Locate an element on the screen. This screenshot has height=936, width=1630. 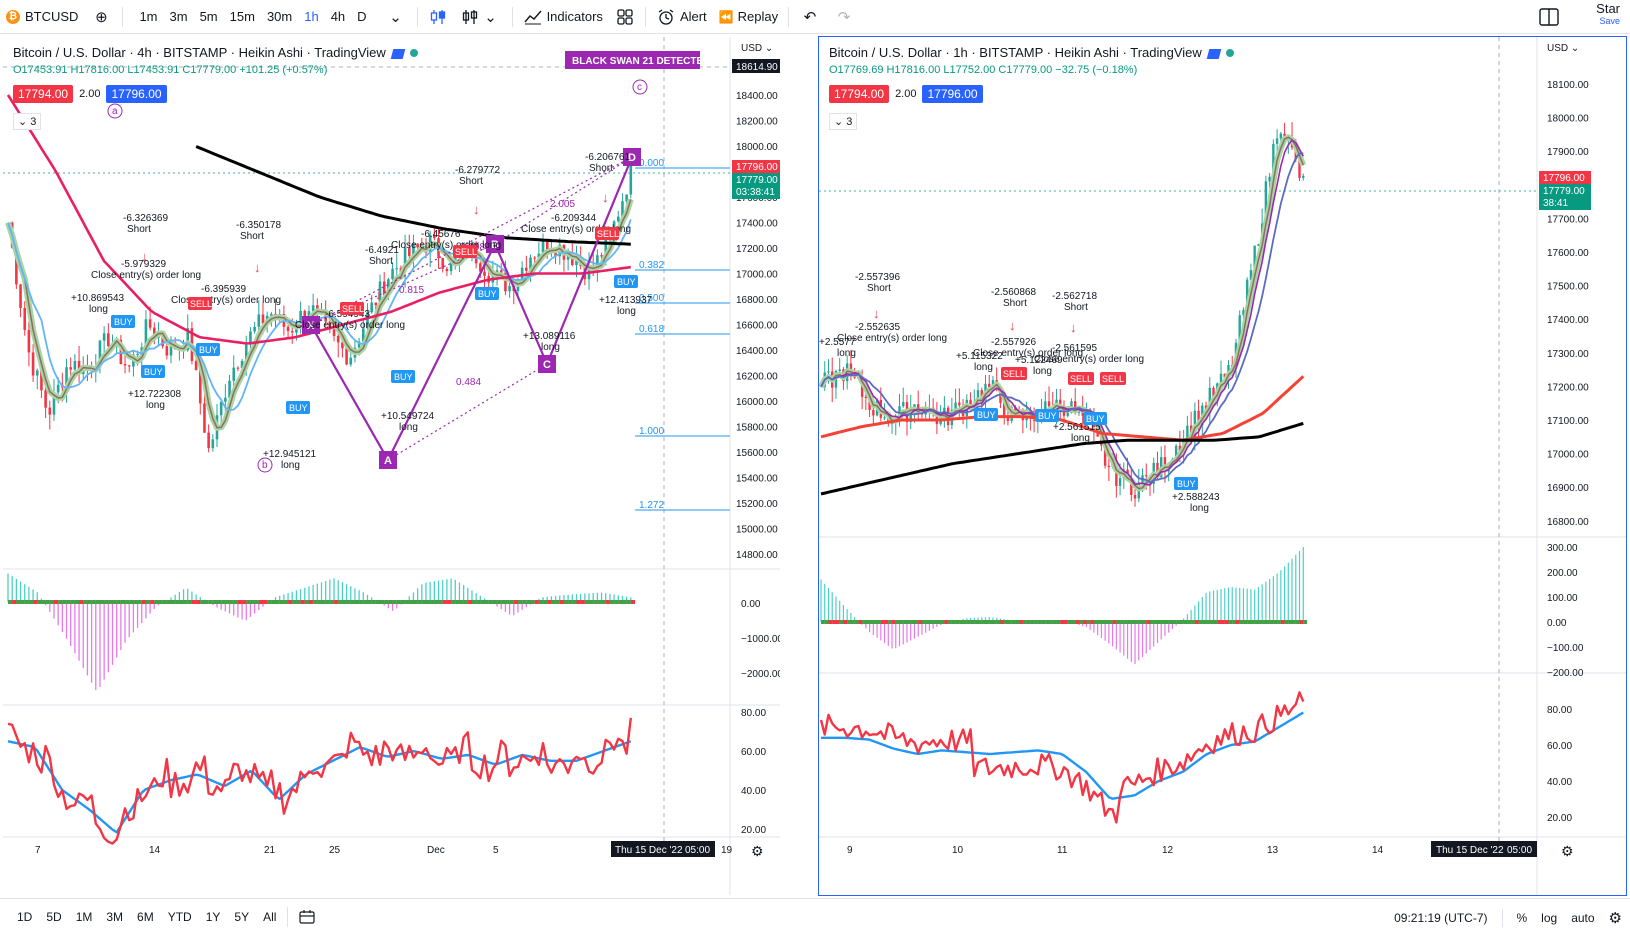
range-1d: 1D is located at coordinates (25, 917).